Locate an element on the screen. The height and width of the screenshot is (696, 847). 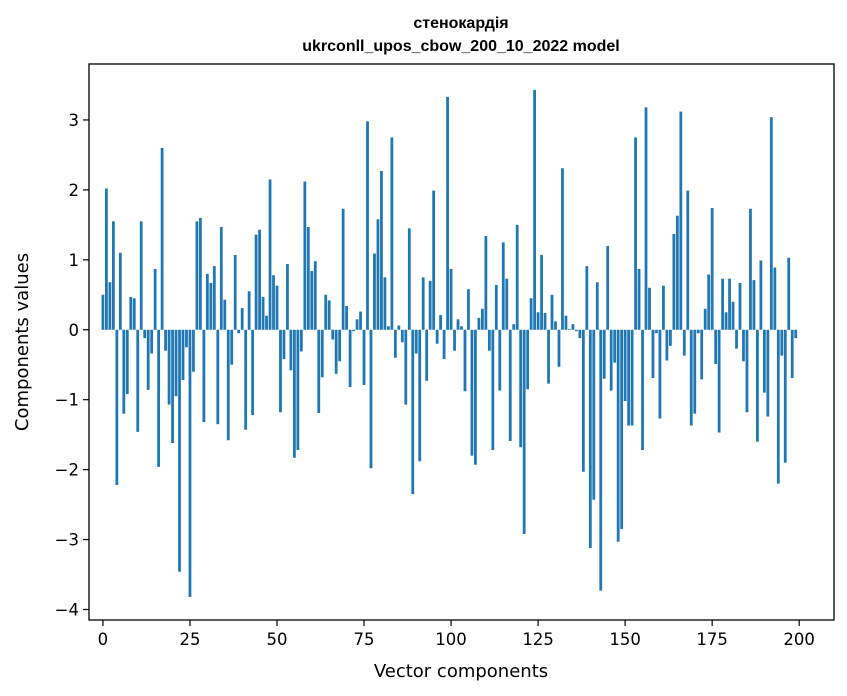
y-tick-label: 1 is located at coordinates (74, 260).